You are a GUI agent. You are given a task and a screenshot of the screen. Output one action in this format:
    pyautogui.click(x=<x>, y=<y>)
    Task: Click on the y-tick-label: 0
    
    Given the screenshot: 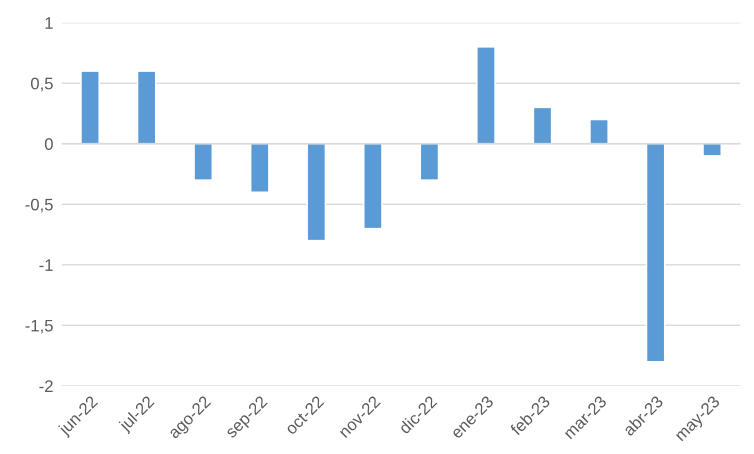 What is the action you would take?
    pyautogui.click(x=48, y=144)
    